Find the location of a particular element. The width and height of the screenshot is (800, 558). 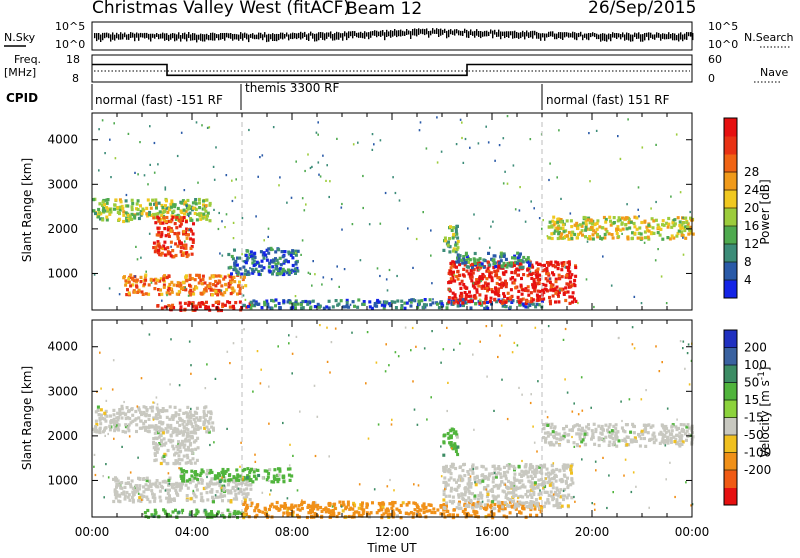

time-tick-label: 08:00 is located at coordinates (292, 532).